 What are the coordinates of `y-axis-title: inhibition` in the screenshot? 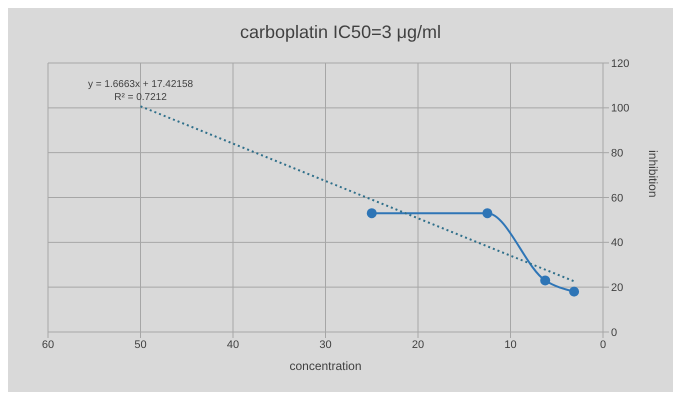 It's located at (653, 174).